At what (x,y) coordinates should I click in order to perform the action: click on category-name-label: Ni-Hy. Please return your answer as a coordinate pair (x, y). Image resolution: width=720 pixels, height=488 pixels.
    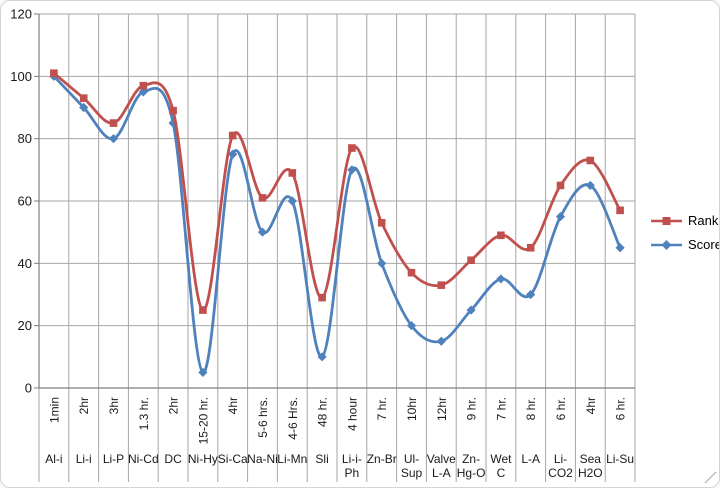
    Looking at the image, I should click on (203, 459).